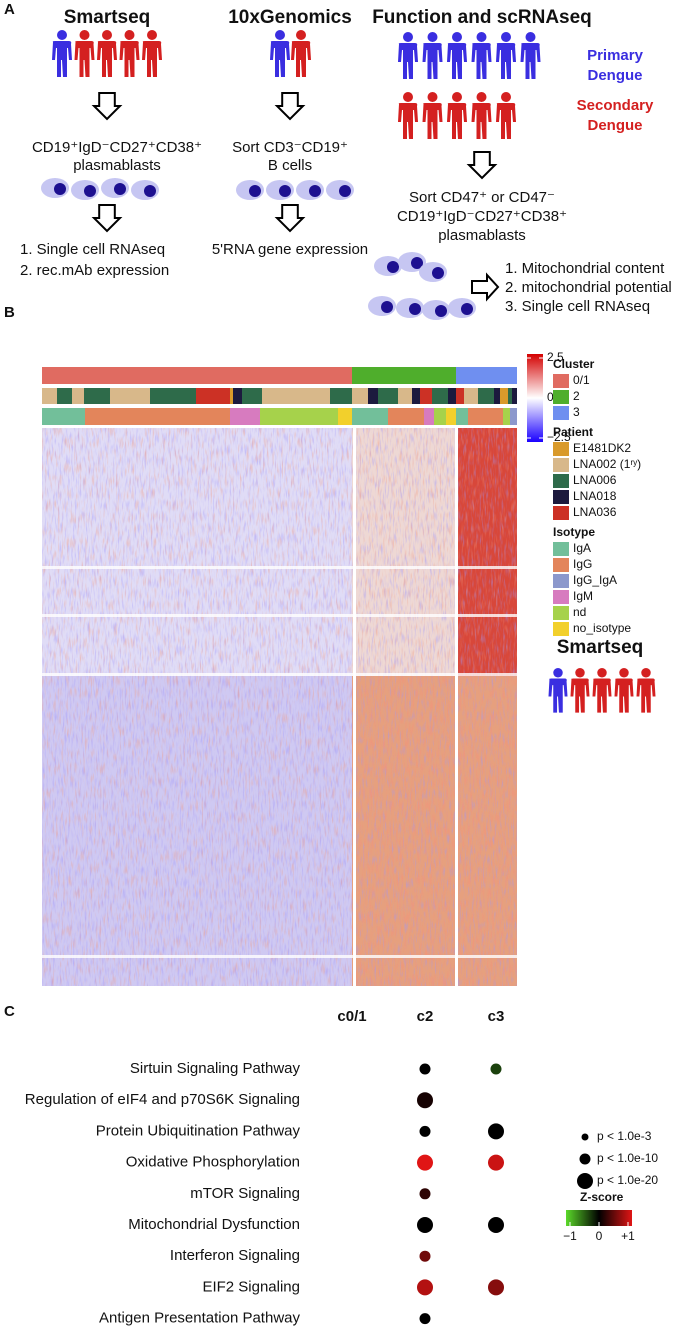  What do you see at coordinates (92, 249) in the screenshot?
I see `result-text: 1. Single cell RNAseq` at bounding box center [92, 249].